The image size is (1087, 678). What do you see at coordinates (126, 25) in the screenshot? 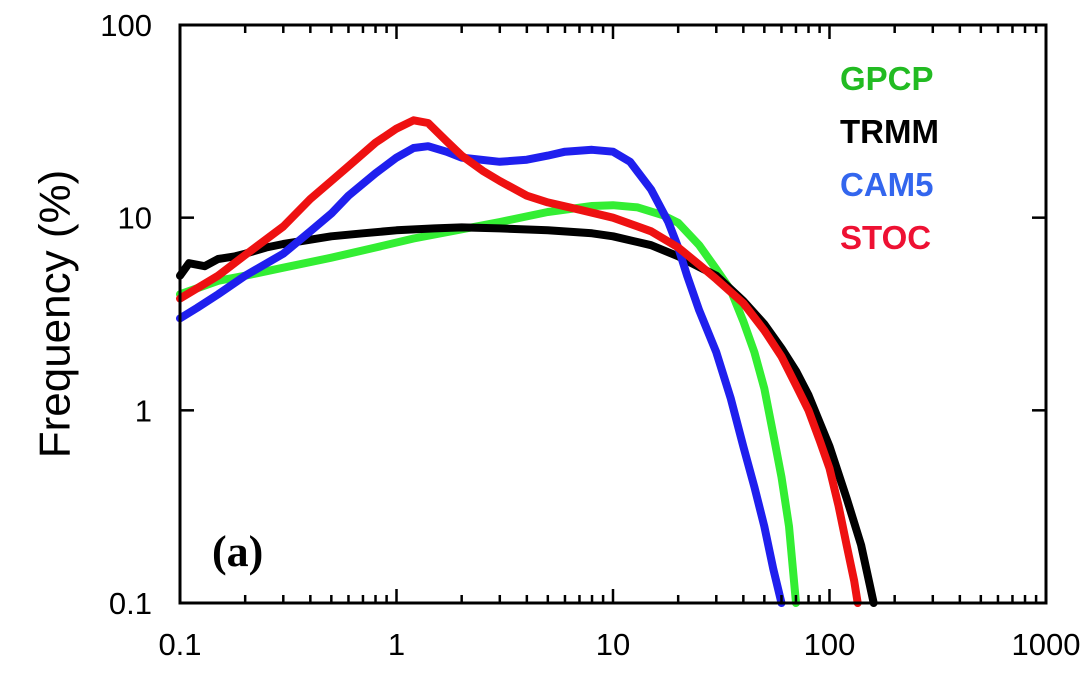
I see `y-tick-label: 100` at bounding box center [126, 25].